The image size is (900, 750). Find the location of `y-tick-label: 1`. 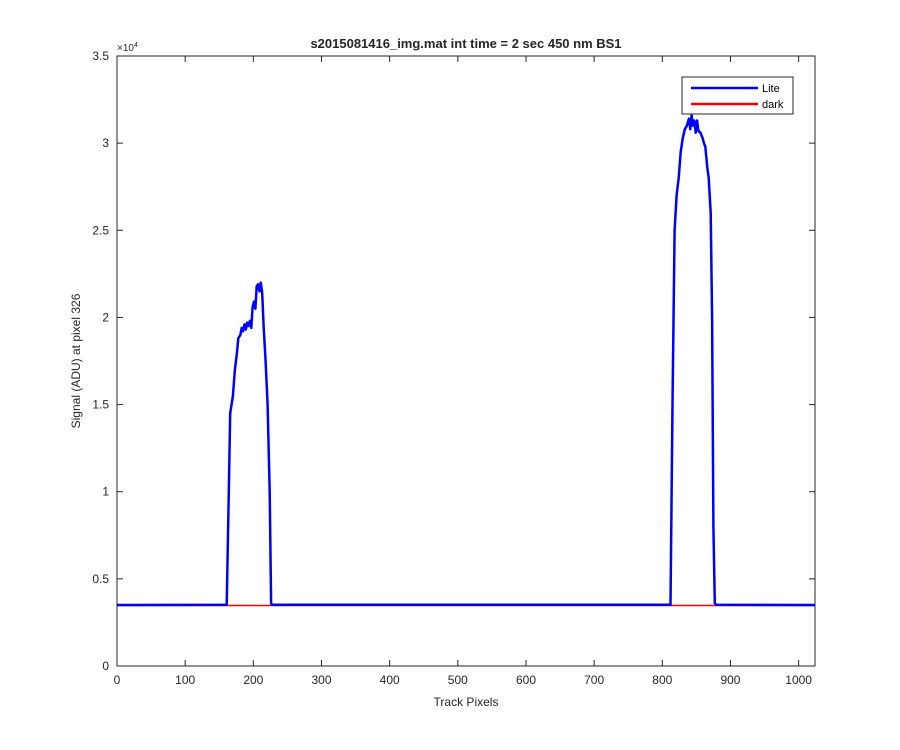

y-tick-label: 1 is located at coordinates (105, 492).